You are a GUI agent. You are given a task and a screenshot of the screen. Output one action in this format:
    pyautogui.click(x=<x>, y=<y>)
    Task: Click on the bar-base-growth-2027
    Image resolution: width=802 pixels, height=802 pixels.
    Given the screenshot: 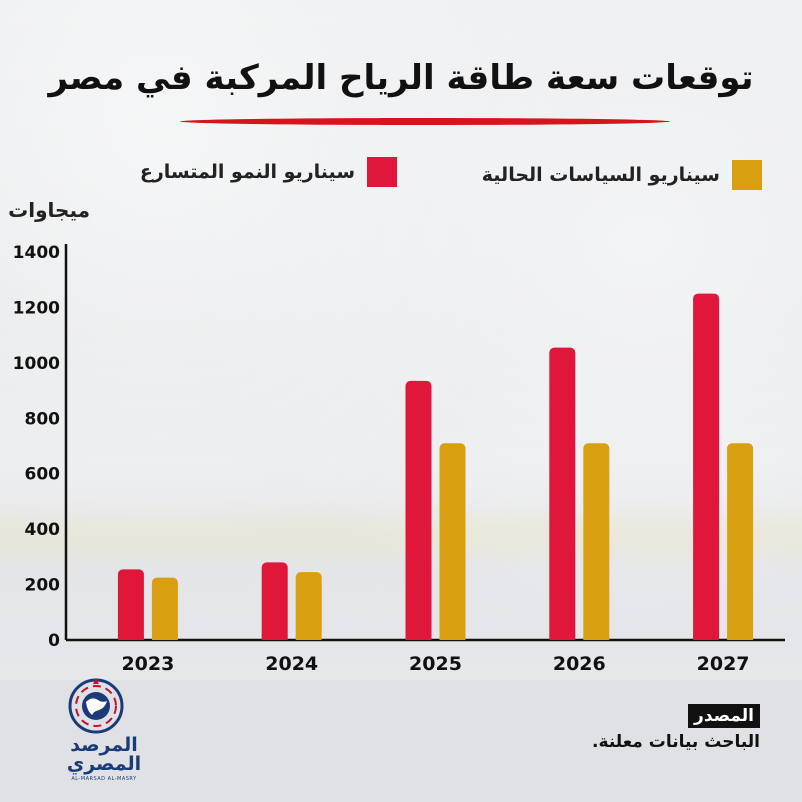 What is the action you would take?
    pyautogui.click(x=706, y=637)
    